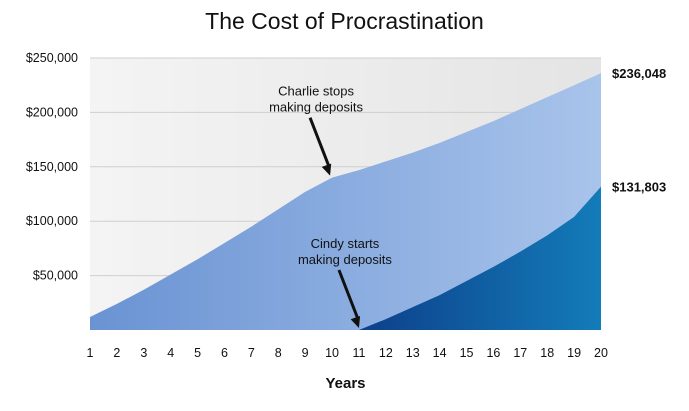 This screenshot has width=689, height=411. I want to click on x-tick-label: 15, so click(467, 353).